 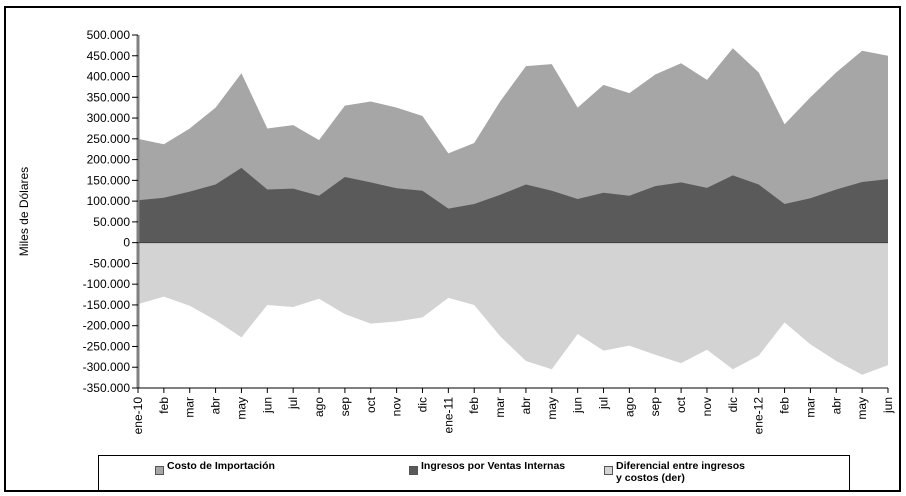 What do you see at coordinates (111, 222) in the screenshot?
I see `y-tick-label: 50.000` at bounding box center [111, 222].